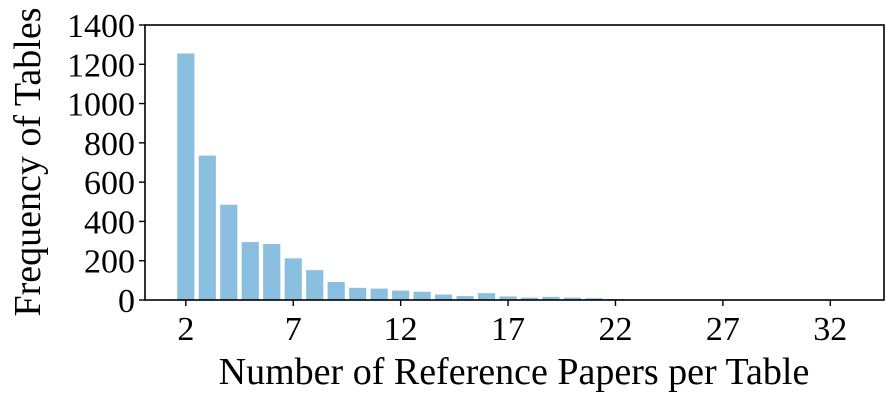 The image size is (896, 403). I want to click on y-axis-label: Frequency of Tables, so click(28, 162).